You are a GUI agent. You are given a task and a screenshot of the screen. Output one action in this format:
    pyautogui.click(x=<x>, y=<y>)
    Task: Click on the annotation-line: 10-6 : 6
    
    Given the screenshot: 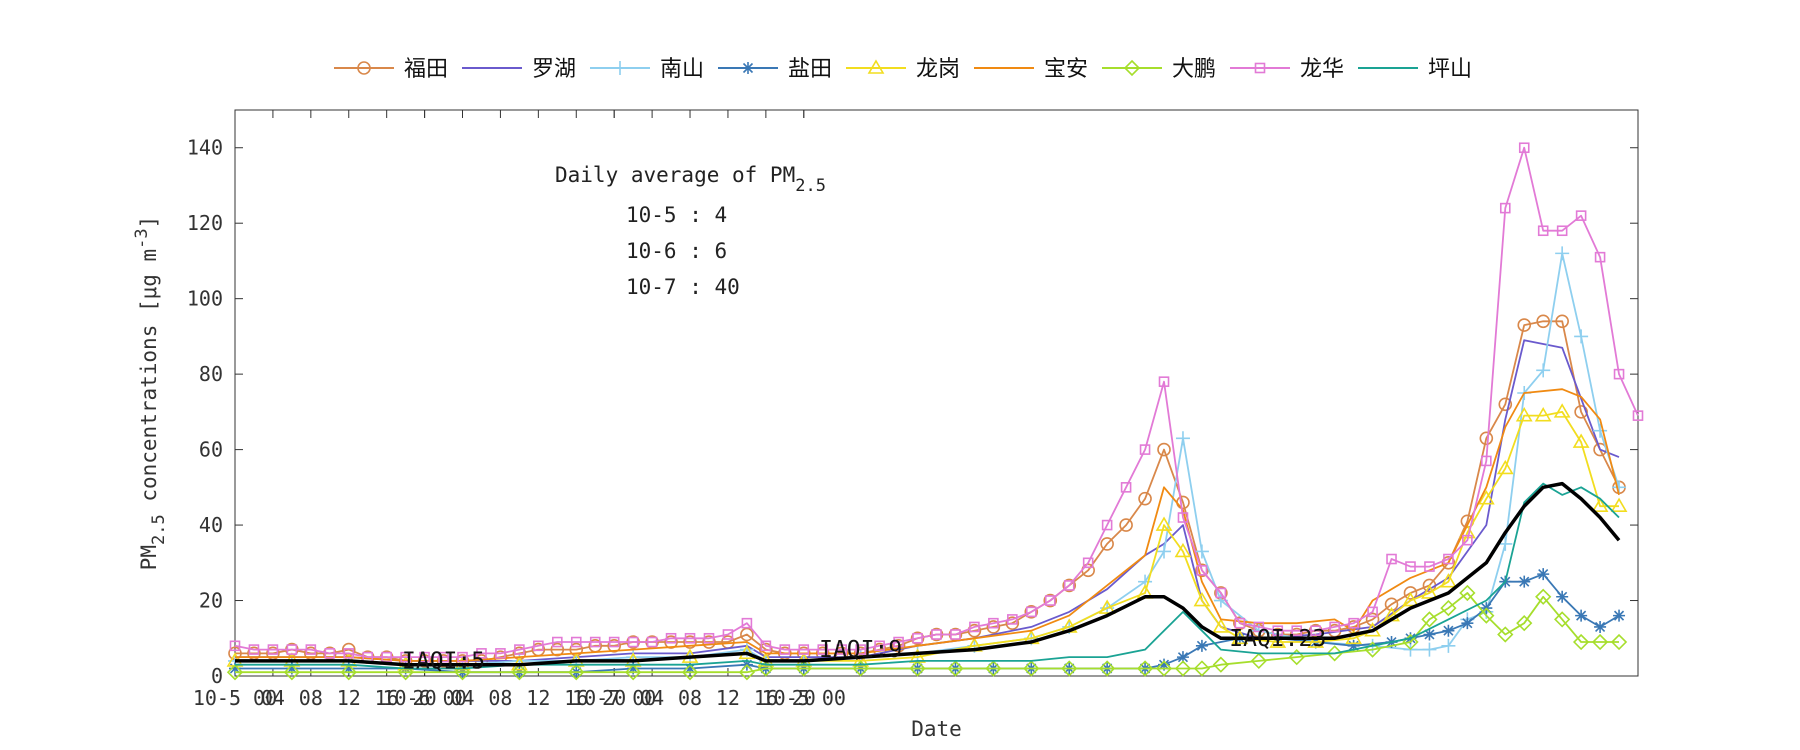 What is the action you would take?
    pyautogui.click(x=676, y=251)
    